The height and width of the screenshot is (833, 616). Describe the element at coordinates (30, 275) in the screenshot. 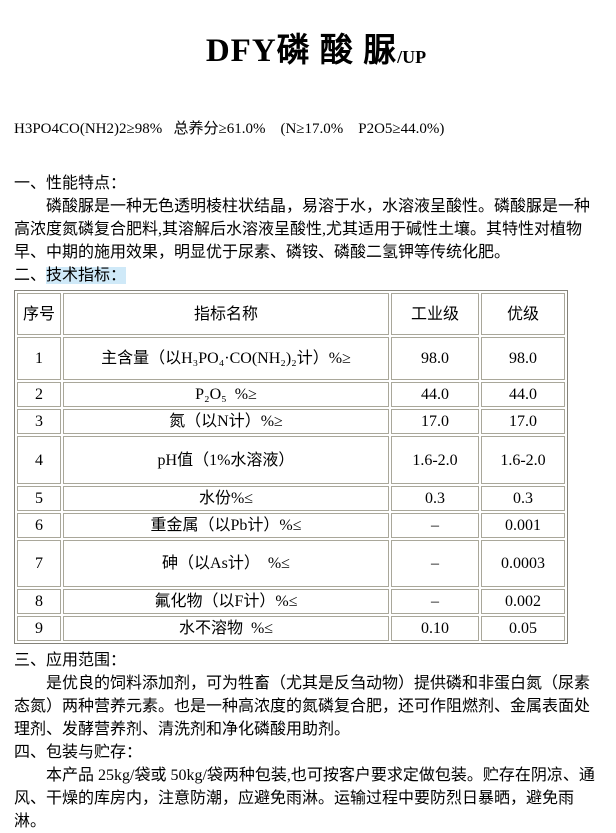

I see `section-2-heading-prefix: 二、` at that location.